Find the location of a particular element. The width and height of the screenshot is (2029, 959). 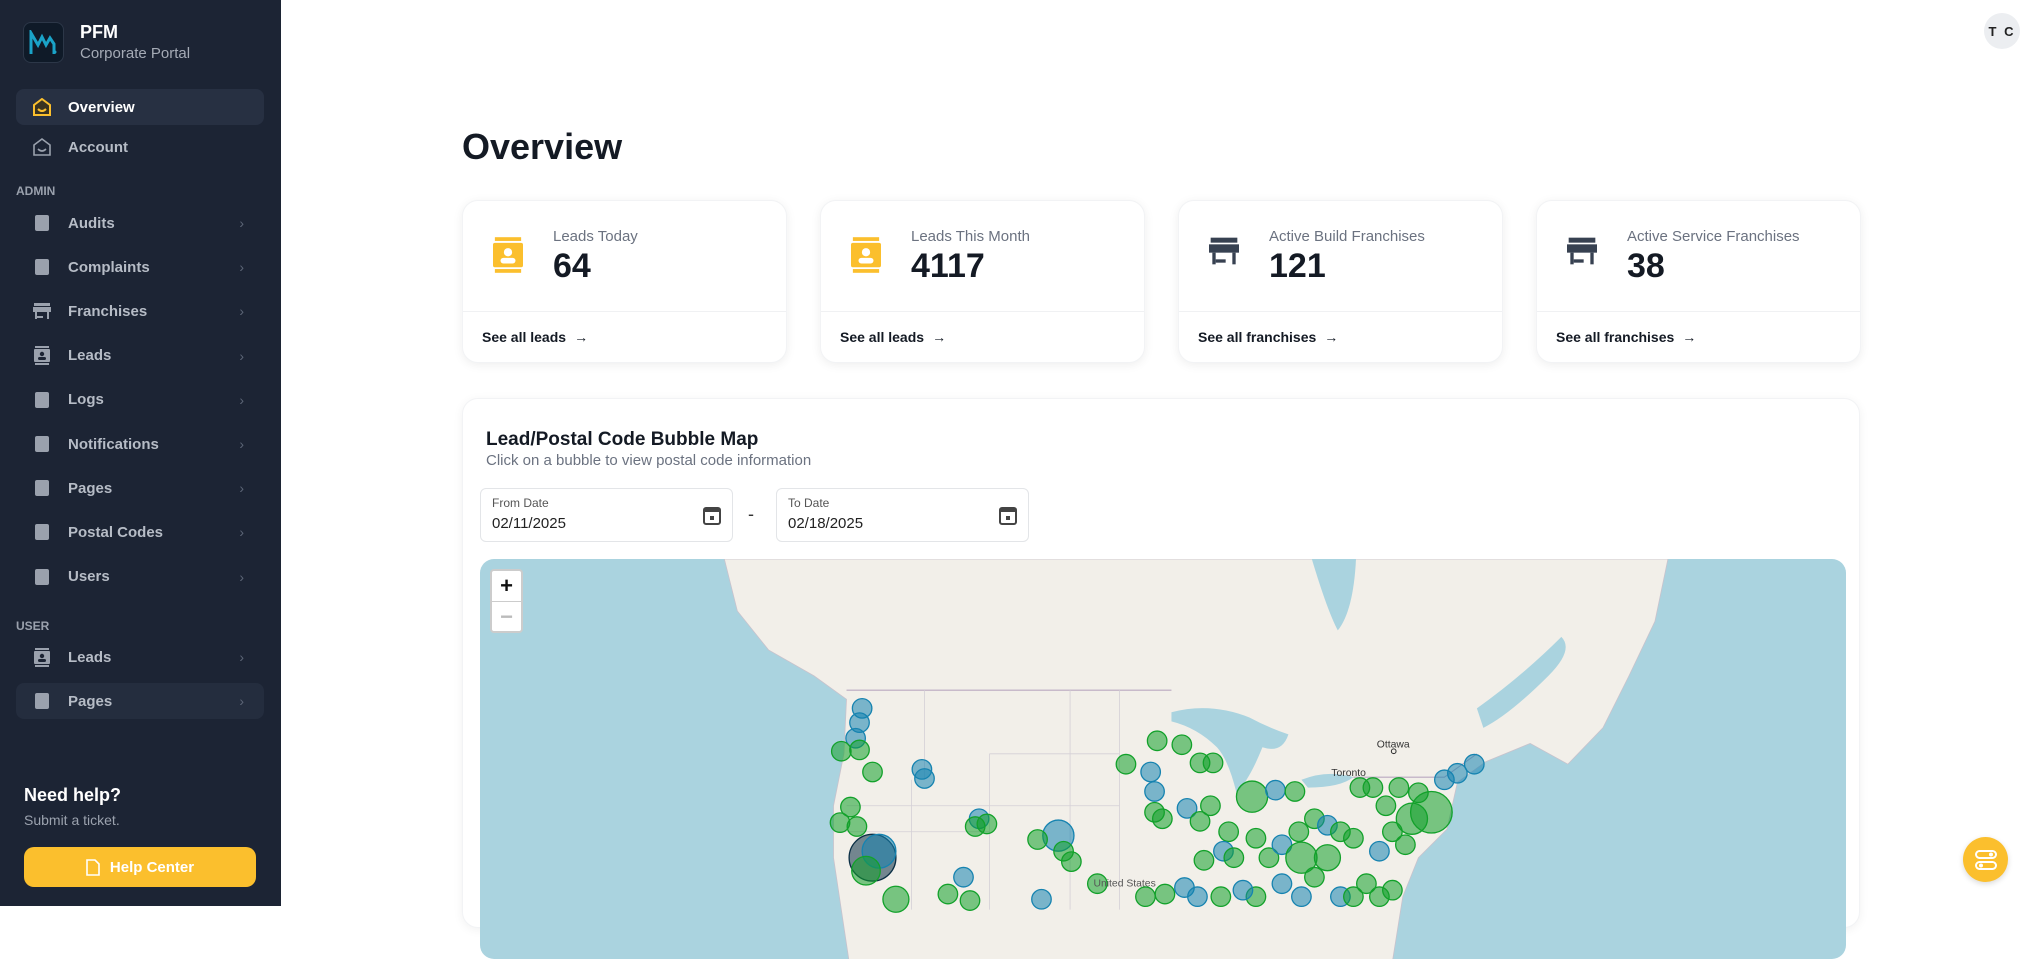

sidebar-item-postal-codes: Postal Codes › is located at coordinates (140, 532).